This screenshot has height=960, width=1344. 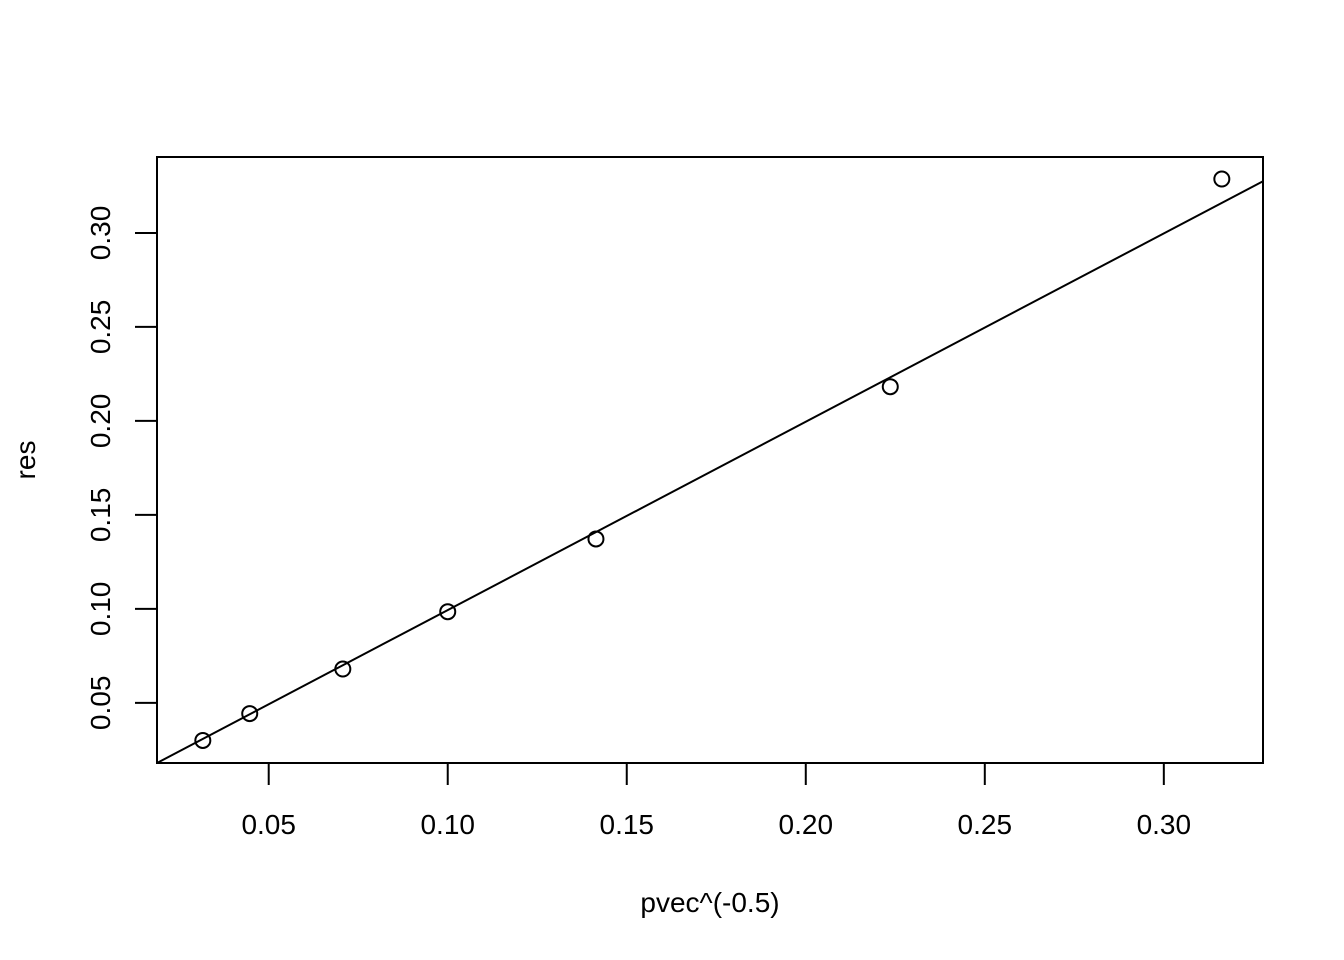 I want to click on x-tick-label: 0.30, so click(x=1164, y=824).